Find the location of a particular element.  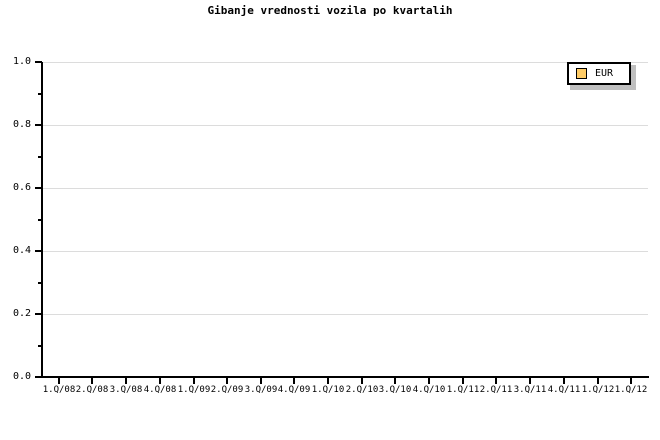

x-axis-label: 2.Q/09 is located at coordinates (227, 390).